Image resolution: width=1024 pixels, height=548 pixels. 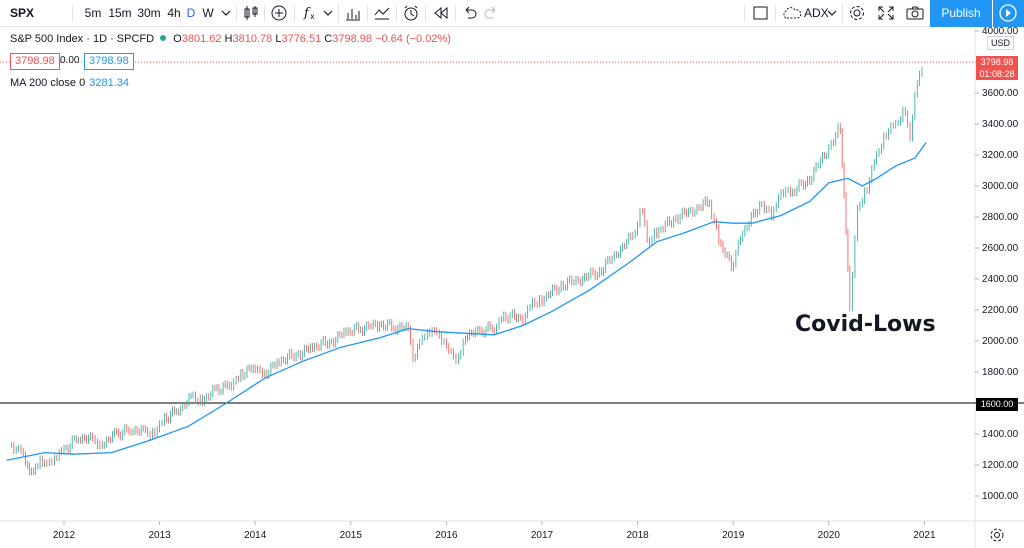 I want to click on interval-5m-button: 5m, so click(x=93, y=13).